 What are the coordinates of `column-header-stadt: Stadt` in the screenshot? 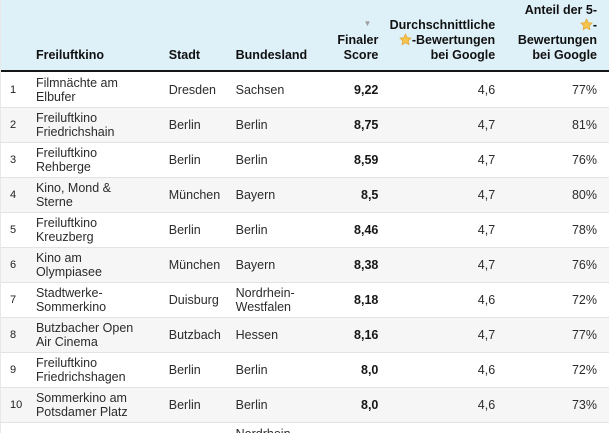 It's located at (184, 55).